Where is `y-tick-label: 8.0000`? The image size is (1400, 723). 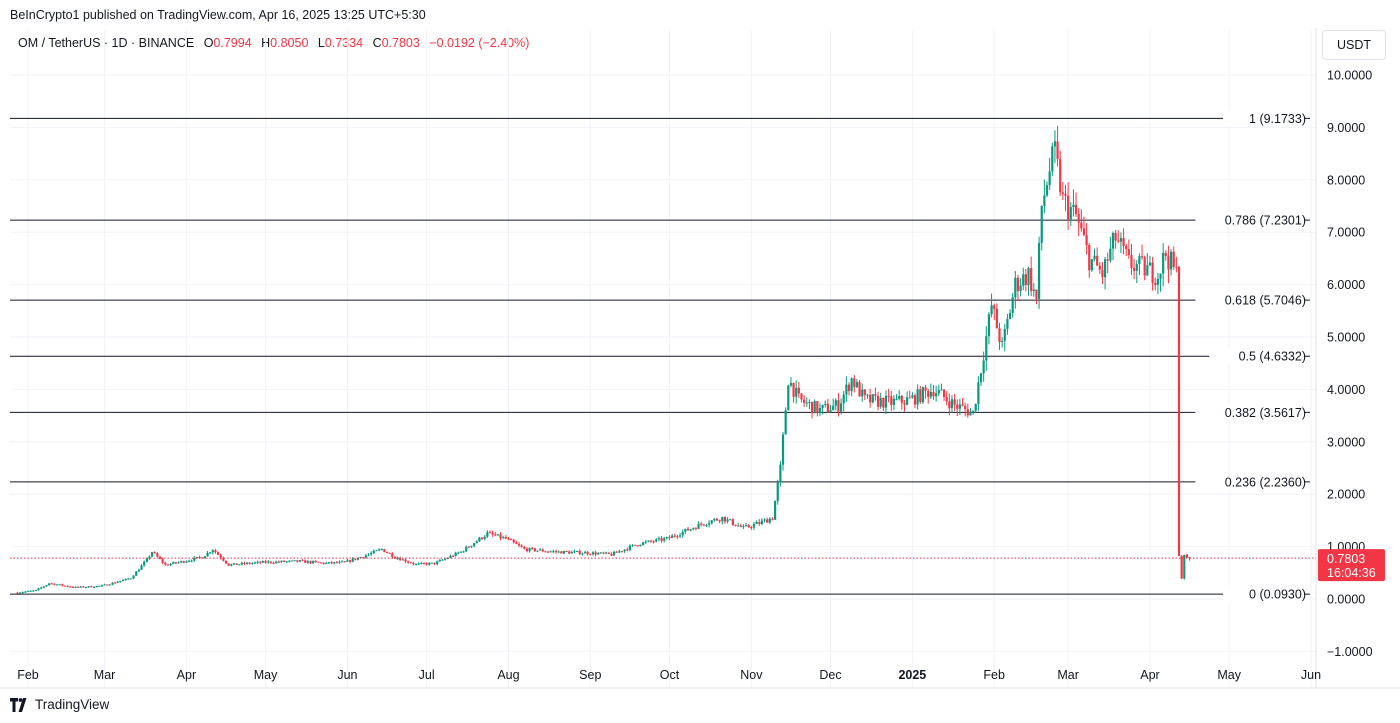 y-tick-label: 8.0000 is located at coordinates (1346, 180).